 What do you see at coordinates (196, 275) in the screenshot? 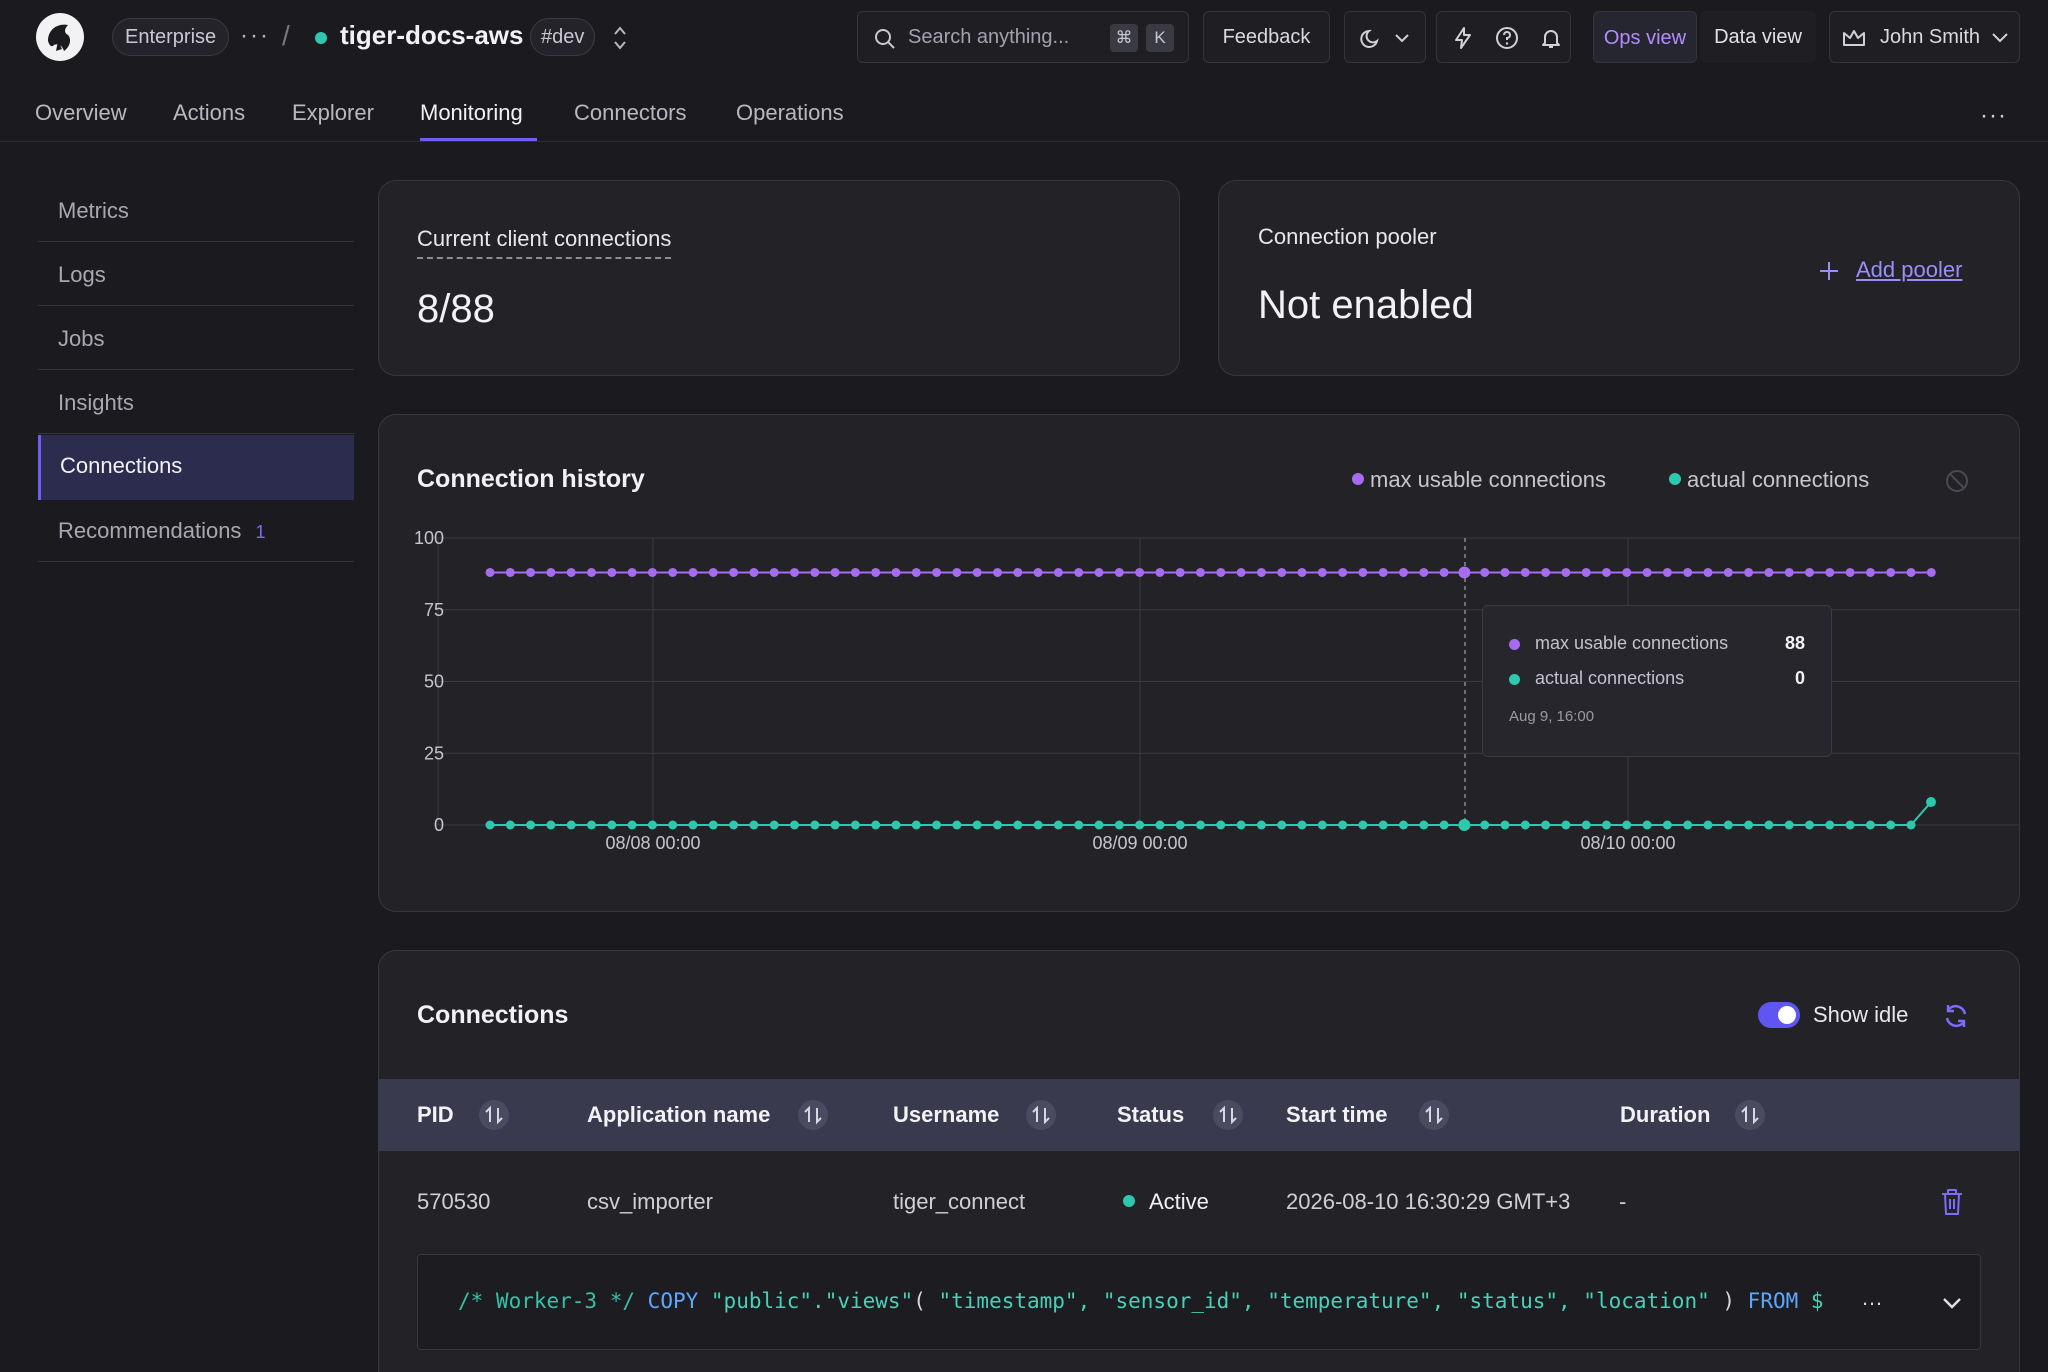
I see `sidebar-item-logs: Logs` at bounding box center [196, 275].